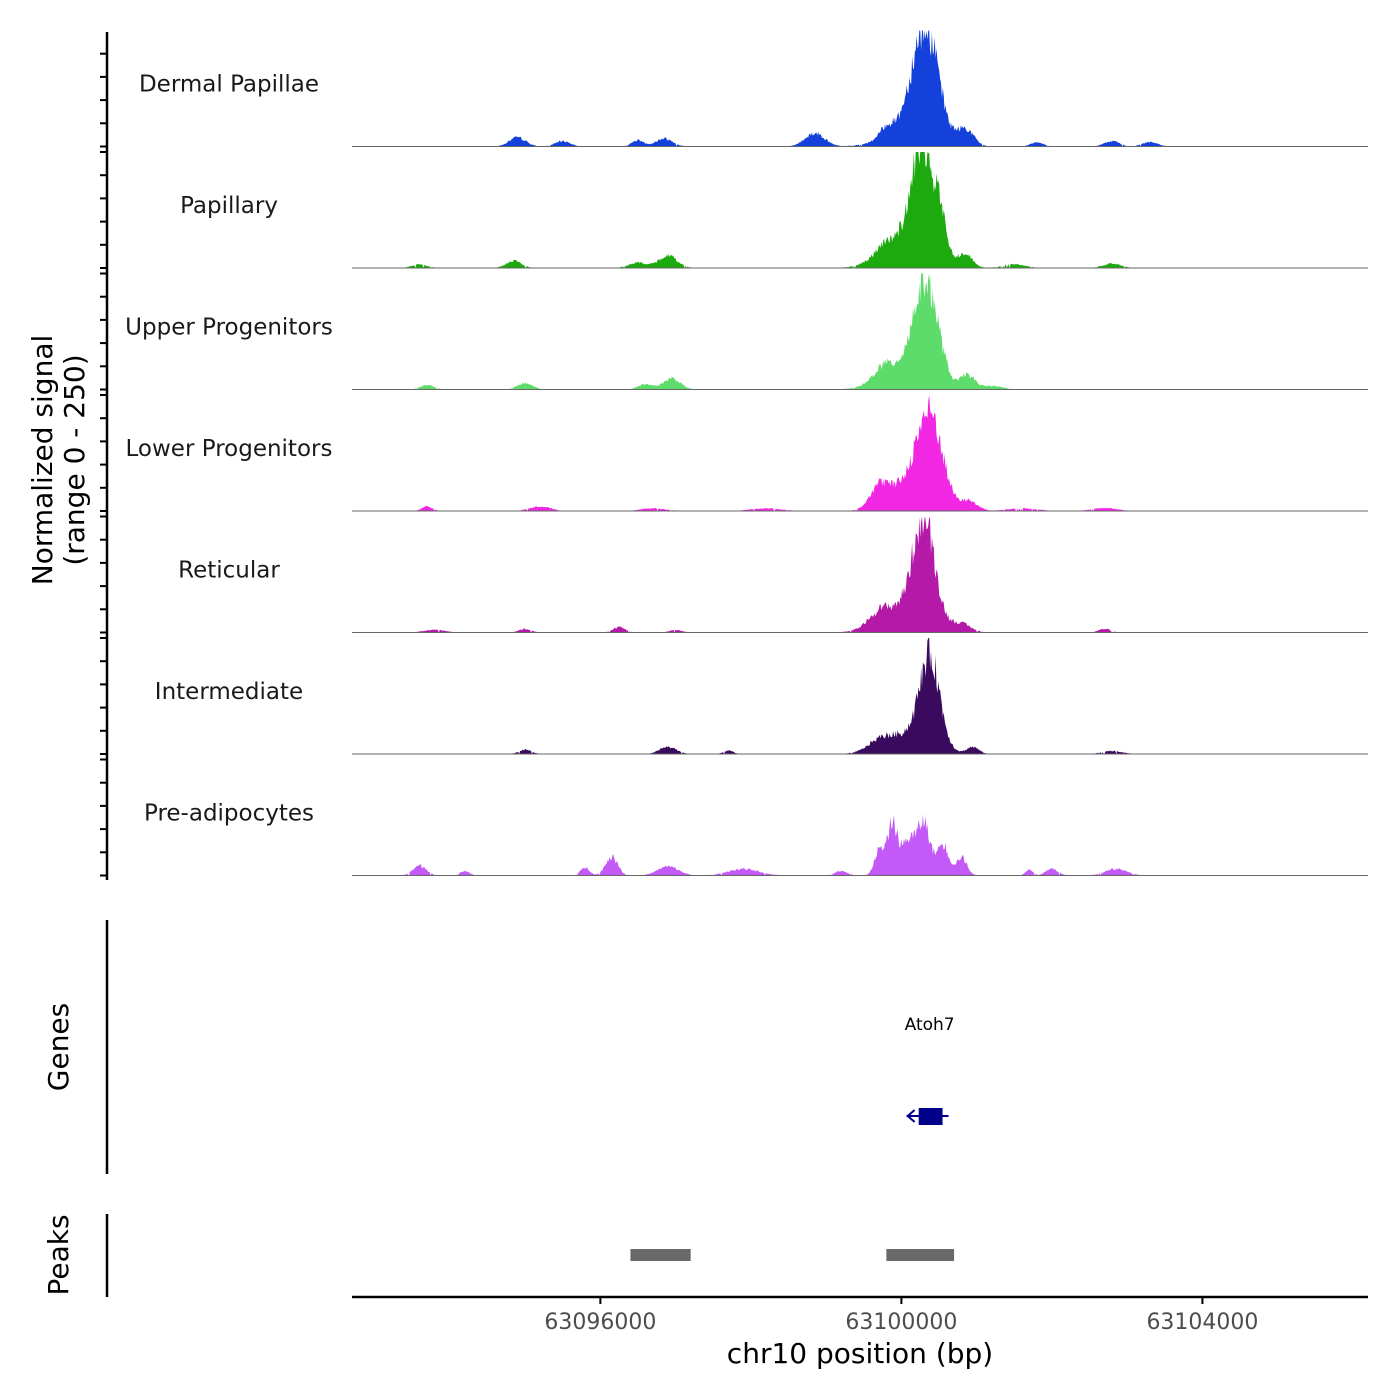 The height and width of the screenshot is (1400, 1400). Describe the element at coordinates (74, 459) in the screenshot. I see `y-axis-label-line2: (range 0 - 250)` at that location.